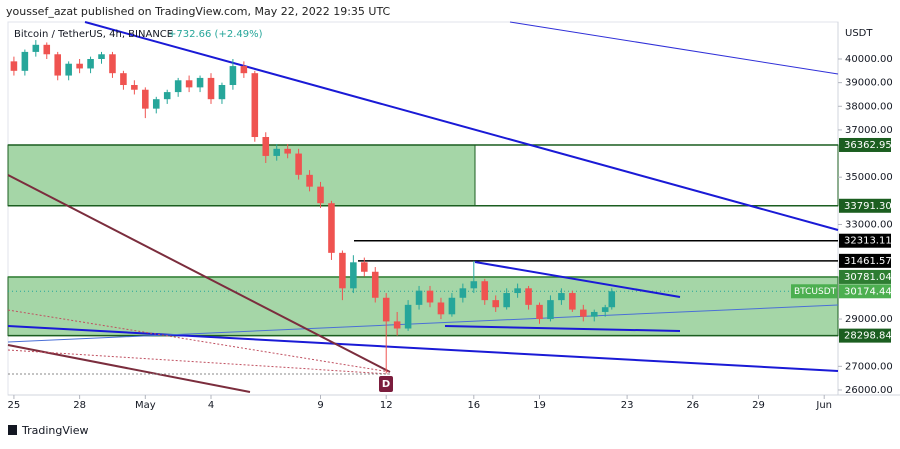 The image size is (900, 449). I want to click on y-tick-label: 38000.00, so click(869, 106).